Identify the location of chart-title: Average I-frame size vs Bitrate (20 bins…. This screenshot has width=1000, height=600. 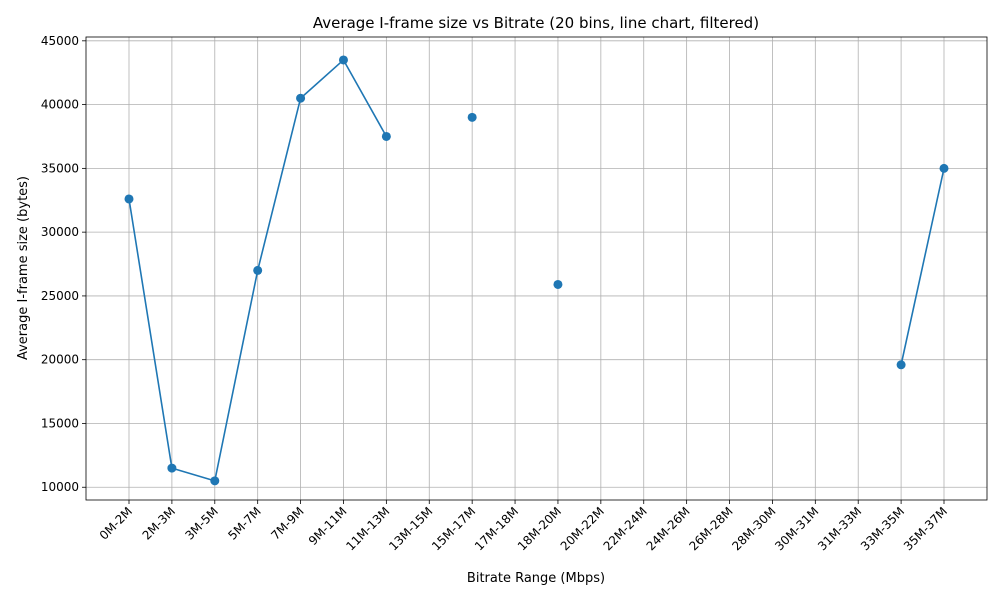
(536, 23).